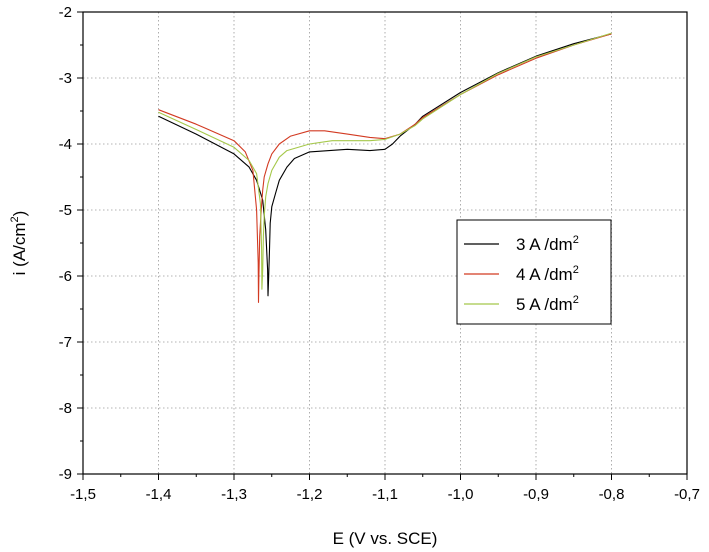 The image size is (709, 552). Describe the element at coordinates (385, 538) in the screenshot. I see `x-axis-title: E (V vs. SCE)` at that location.